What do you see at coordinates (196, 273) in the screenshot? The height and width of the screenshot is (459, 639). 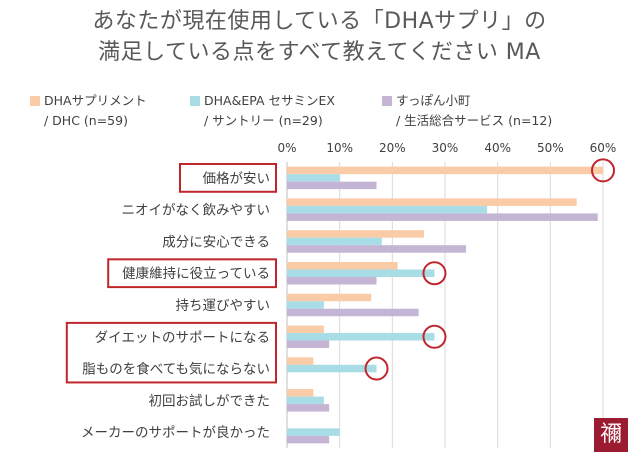 I see `category-label: 健康維持に役立っている` at bounding box center [196, 273].